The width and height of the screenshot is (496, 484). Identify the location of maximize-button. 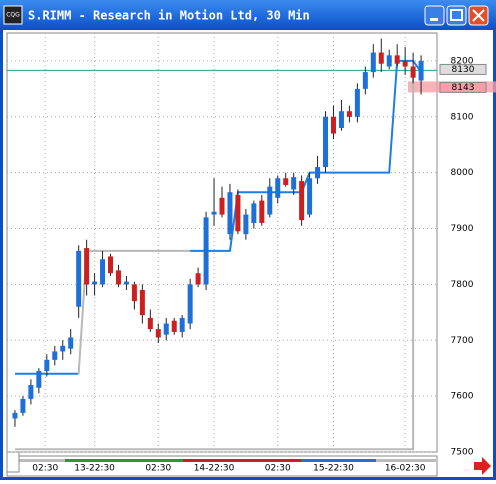
(456, 15).